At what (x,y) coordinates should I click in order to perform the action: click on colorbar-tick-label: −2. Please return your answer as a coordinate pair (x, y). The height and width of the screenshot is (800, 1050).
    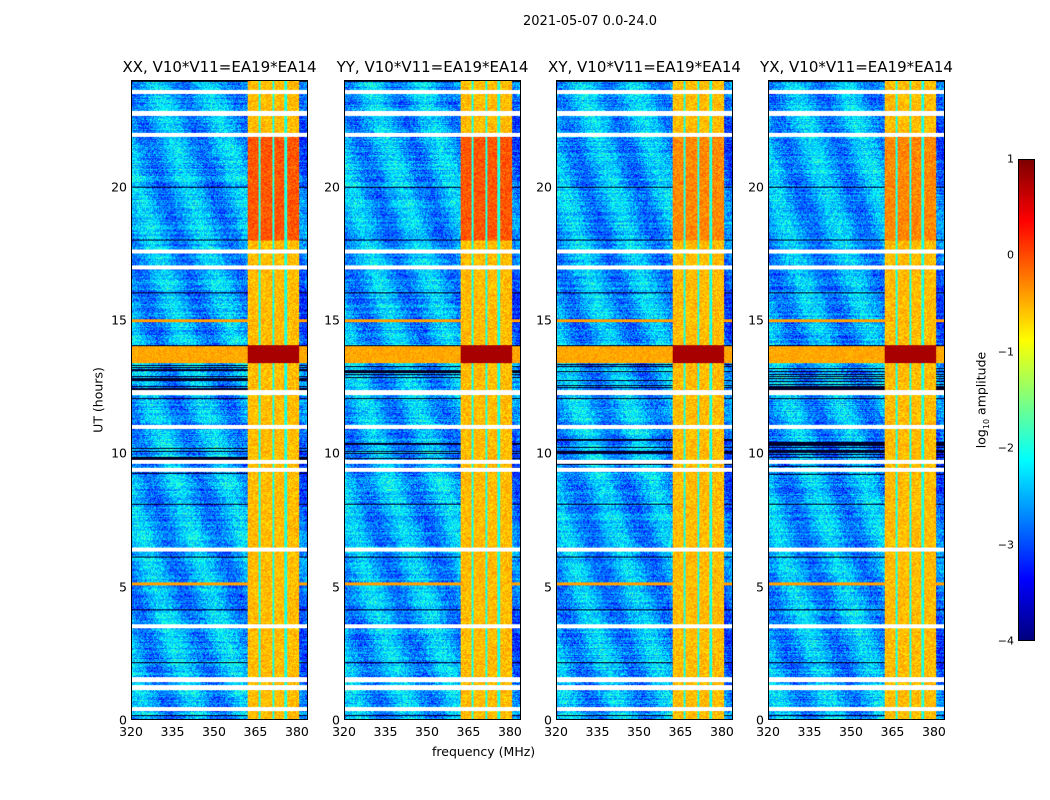
    Looking at the image, I should click on (1005, 448).